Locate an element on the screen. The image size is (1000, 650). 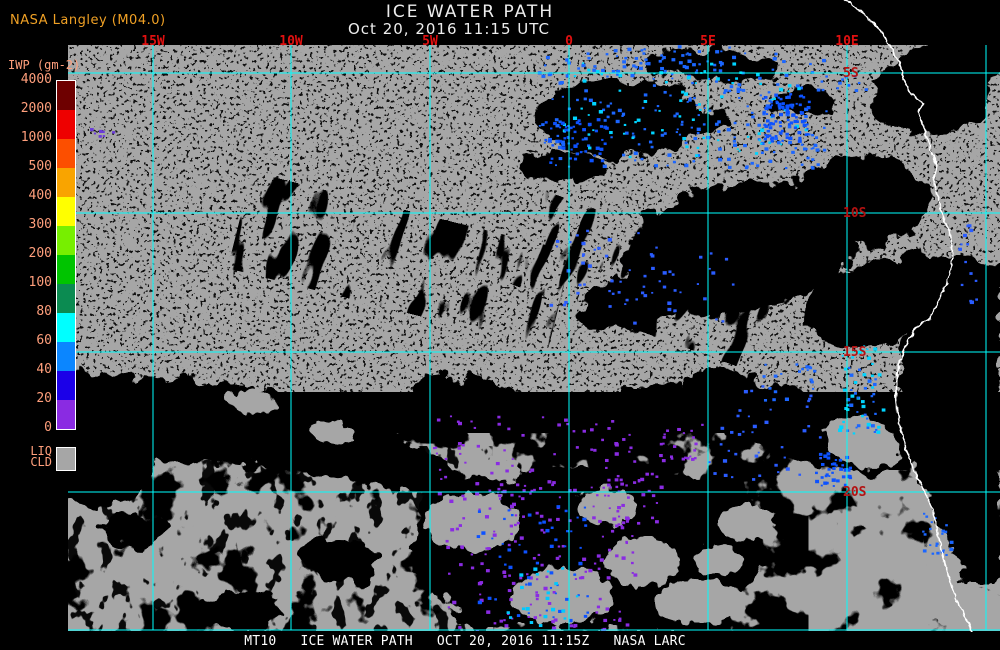
liquid-cloud-swatch is located at coordinates (66, 459).